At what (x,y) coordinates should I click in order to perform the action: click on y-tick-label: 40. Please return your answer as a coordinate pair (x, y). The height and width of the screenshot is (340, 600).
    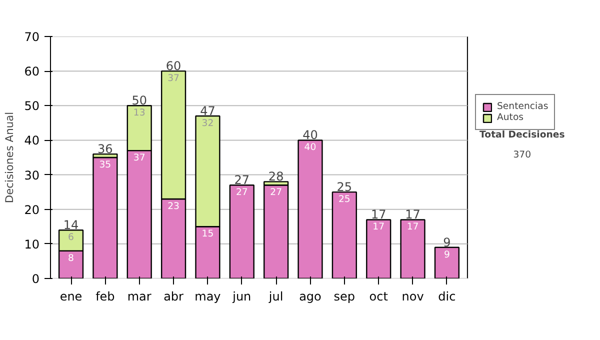
    Looking at the image, I should click on (32, 141).